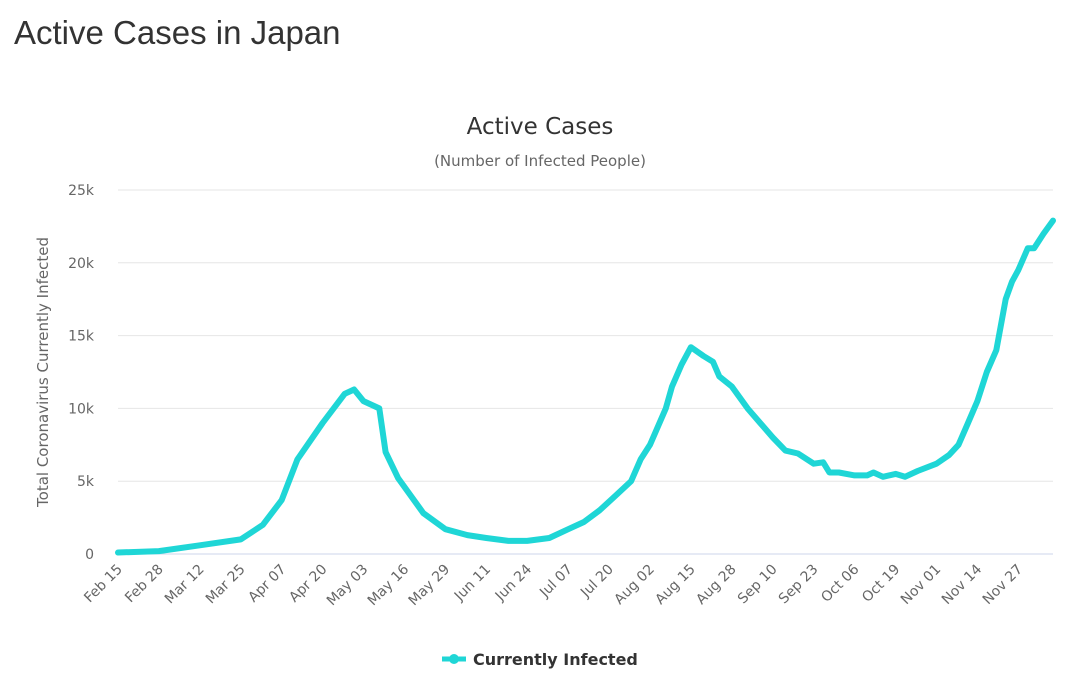 Image resolution: width=1080 pixels, height=693 pixels. Describe the element at coordinates (716, 585) in the screenshot. I see `x-tick-label: Aug 28` at that location.